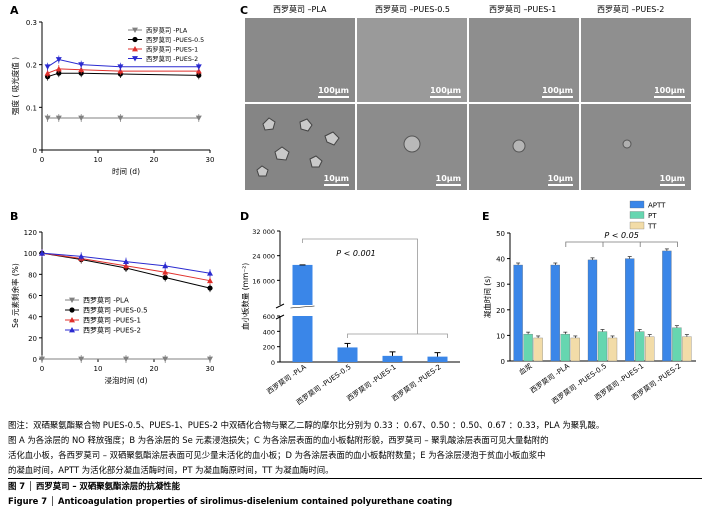 Image resolution: width=710 pixels, height=522 pixels. I want to click on y-tick-label: 32 000, so click(263, 232).